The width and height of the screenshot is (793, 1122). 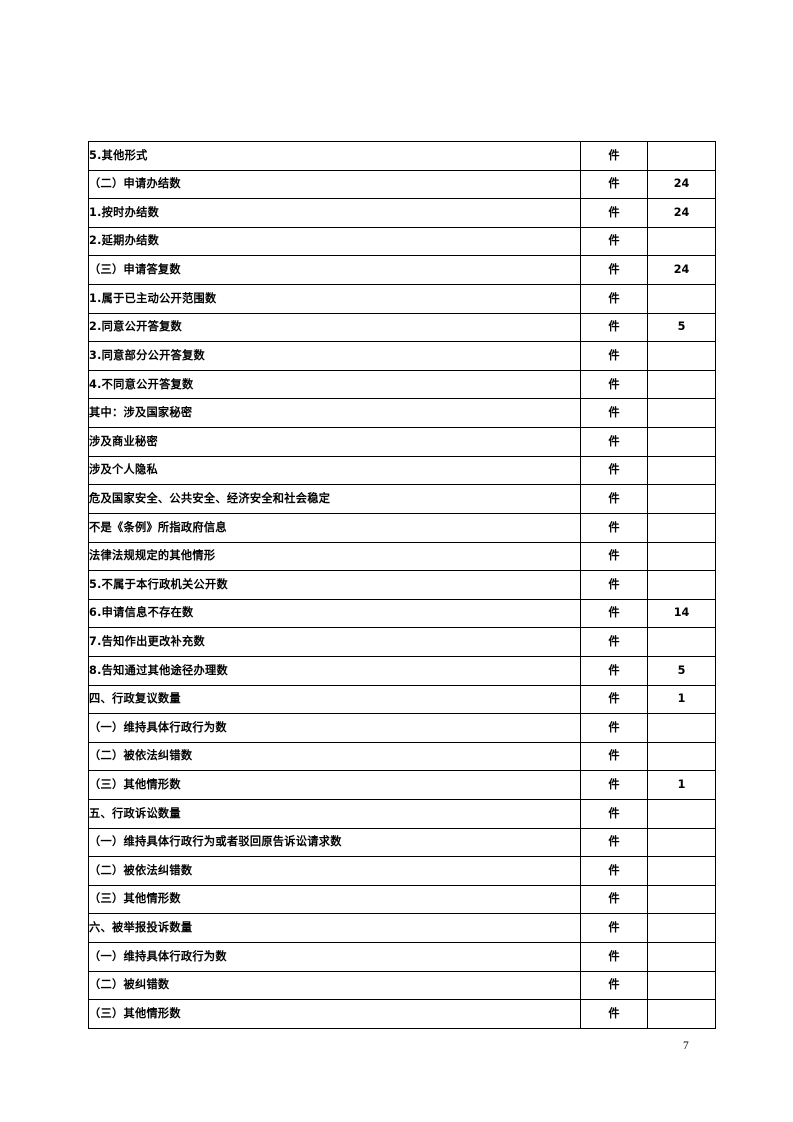 What do you see at coordinates (402, 470) in the screenshot?
I see `table-row: 涉及个人隐私件` at bounding box center [402, 470].